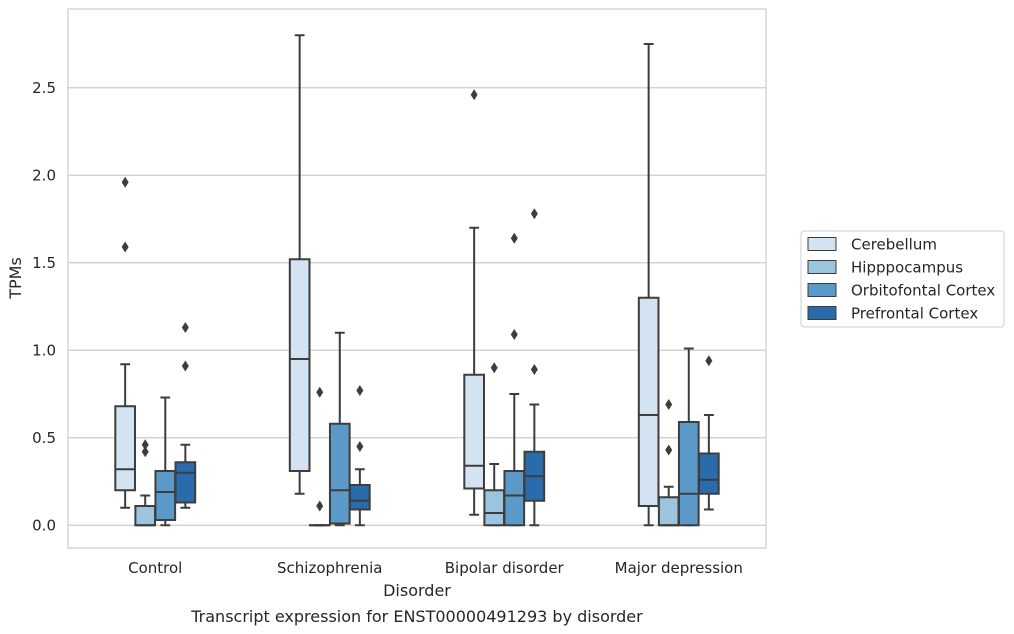  I want to click on legend-label: Hipppocampus, so click(907, 268).